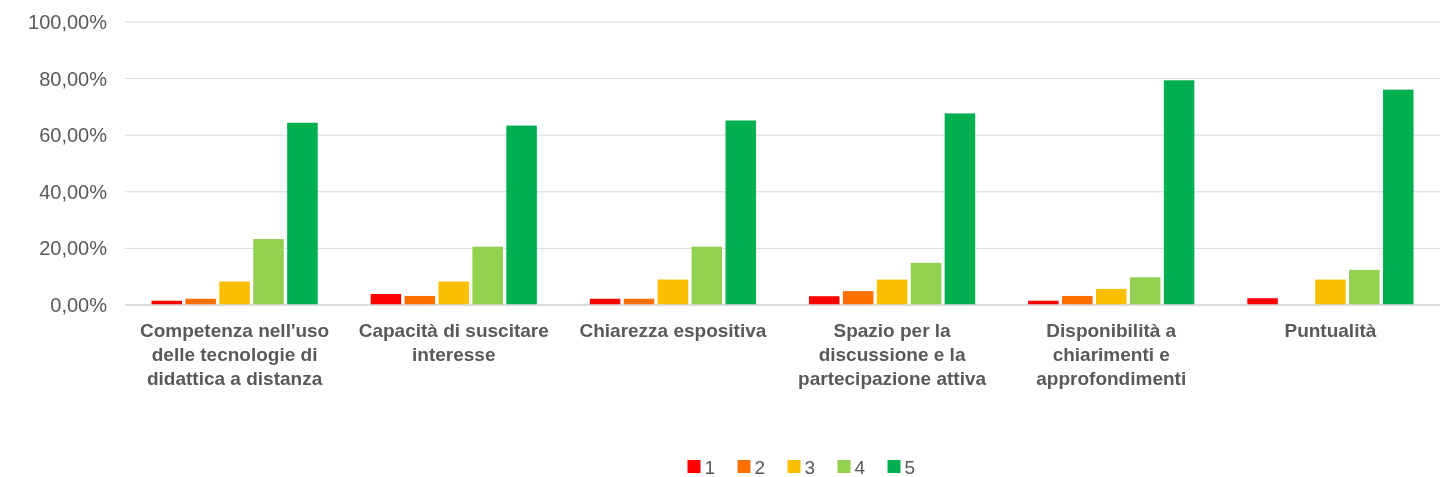  Describe the element at coordinates (673, 330) in the screenshot. I see `x-tick-label: Chiarezza espositiva` at that location.